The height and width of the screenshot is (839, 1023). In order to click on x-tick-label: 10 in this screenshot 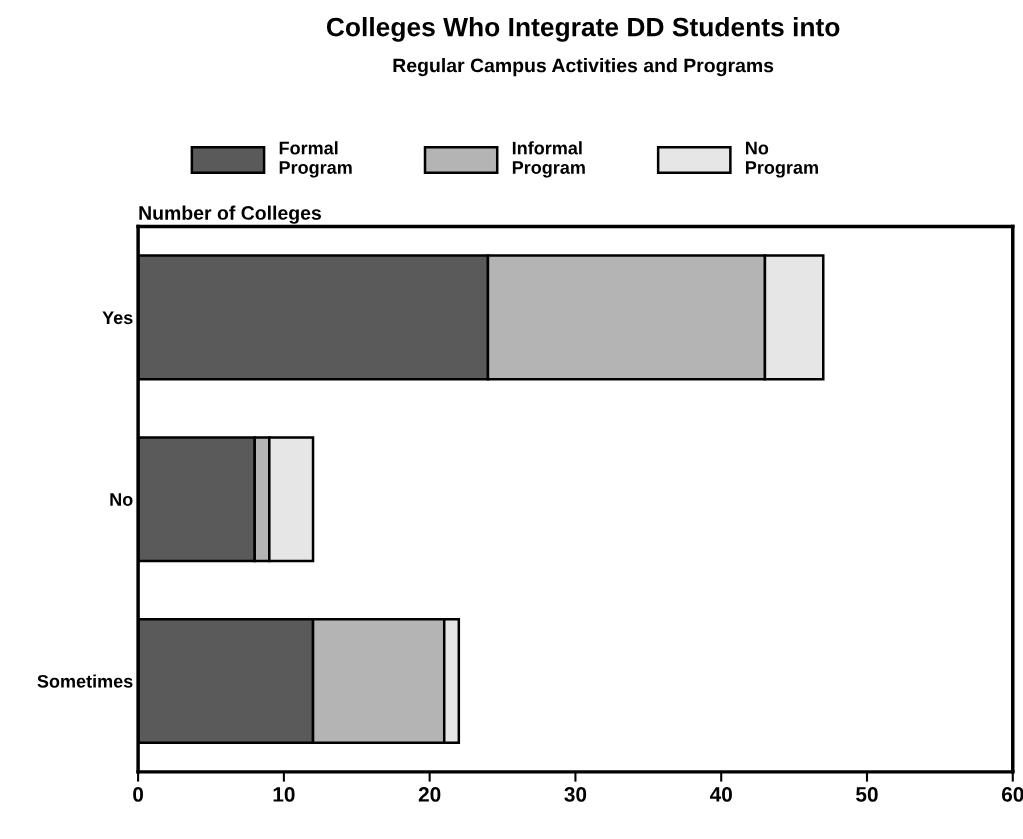, I will do `click(284, 794)`.